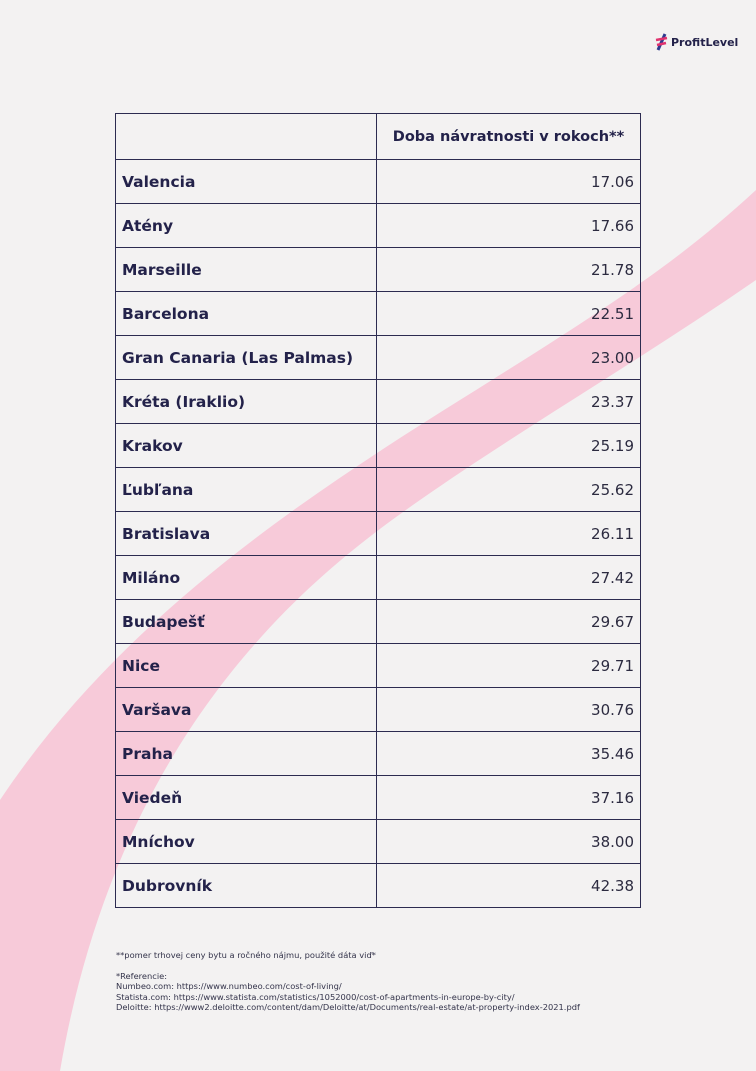  I want to click on city-cell: Dubrovník, so click(246, 885).